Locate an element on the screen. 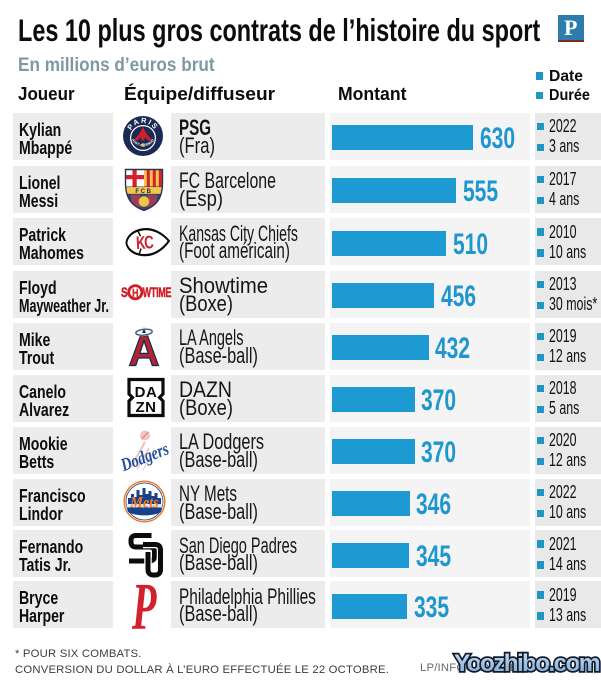  svg-text: P is located at coordinates (144, 606).